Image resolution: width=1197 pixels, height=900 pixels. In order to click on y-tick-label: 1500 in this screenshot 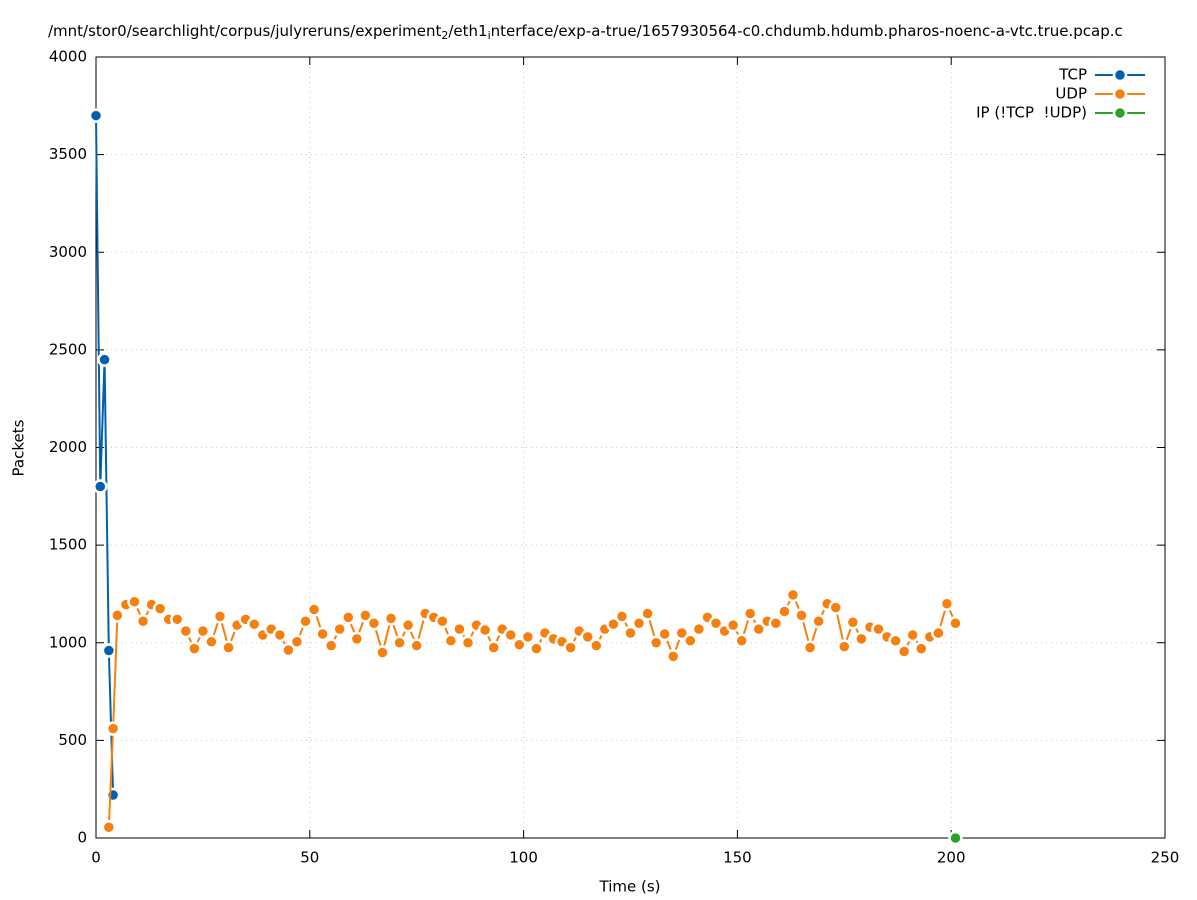, I will do `click(68, 545)`.